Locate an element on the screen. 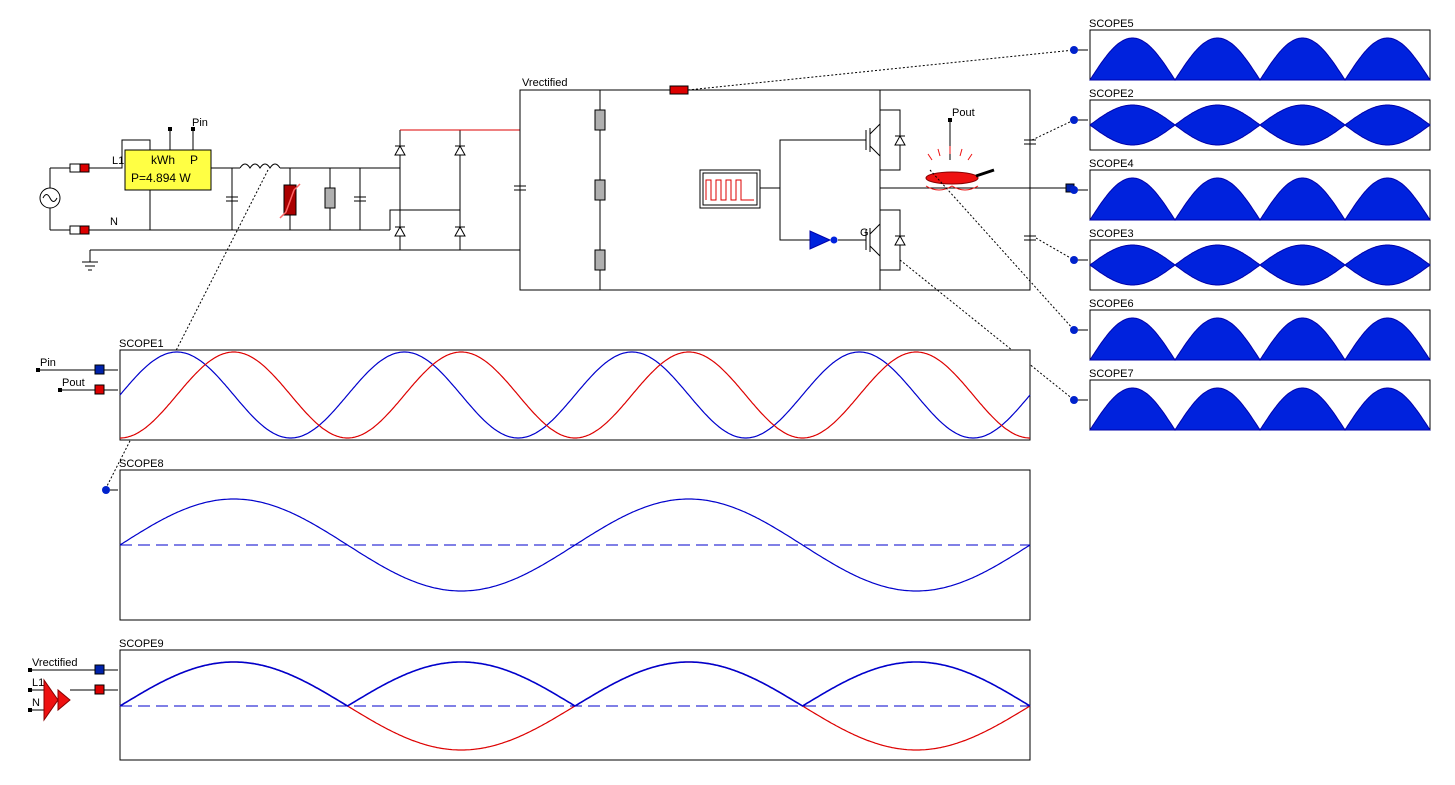 This screenshot has height=785, width=1455. scope8-title: SCOPE8 is located at coordinates (141, 464).